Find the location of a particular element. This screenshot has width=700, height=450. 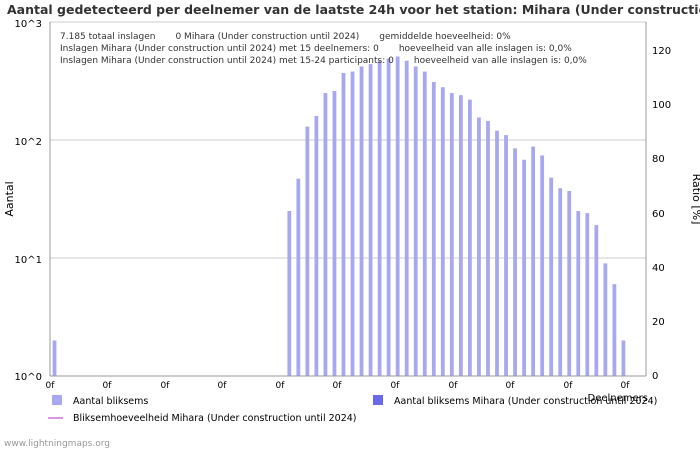

legend-swatch-aantal-bliksems is located at coordinates (57, 400).